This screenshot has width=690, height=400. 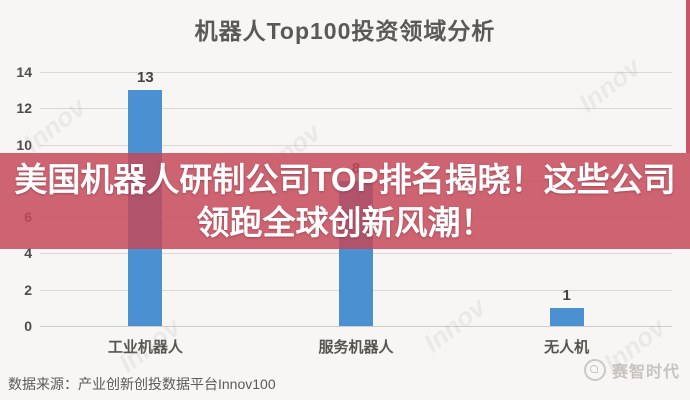 I want to click on x-axis-label-工业机器人: 工业机器人, so click(x=145, y=347).